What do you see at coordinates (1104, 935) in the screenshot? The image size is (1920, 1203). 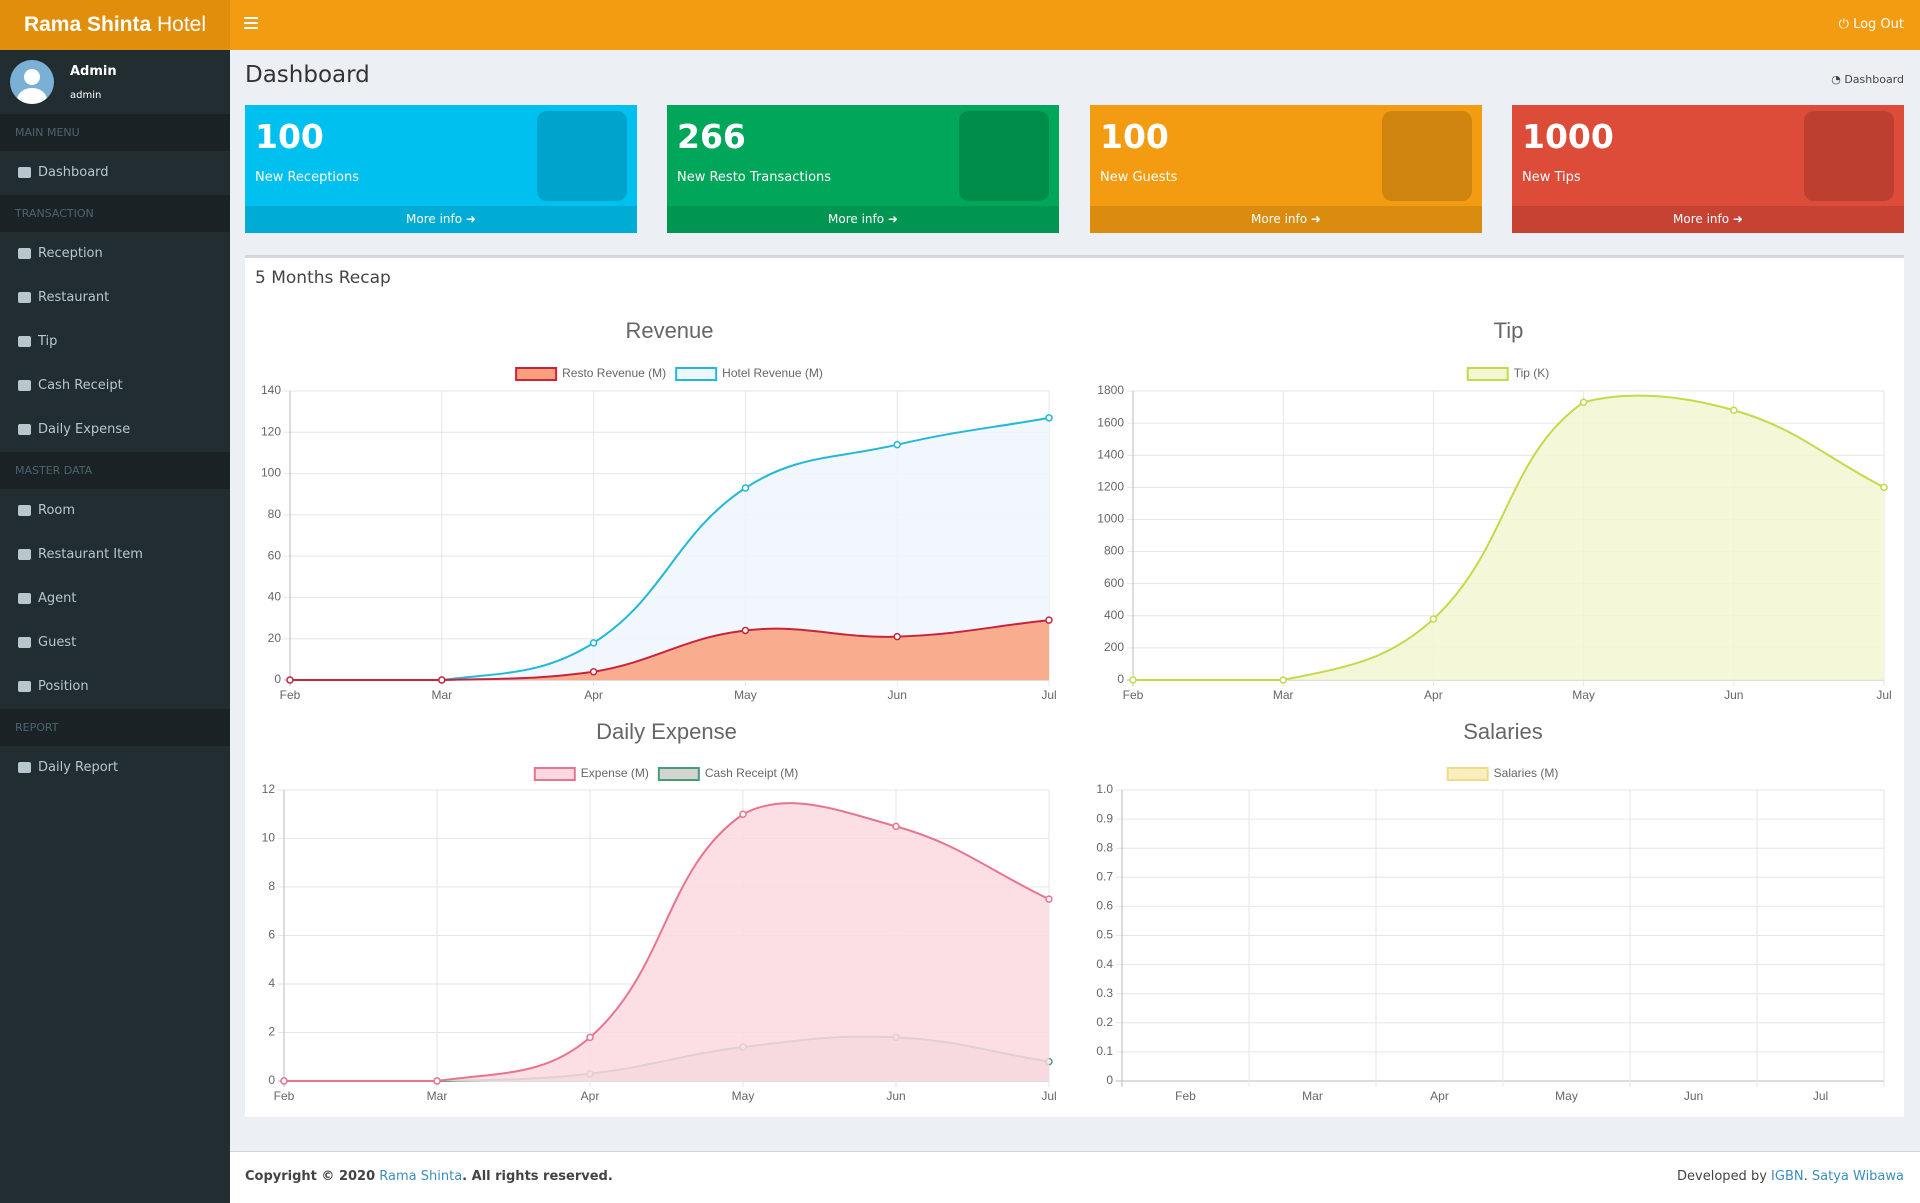 I see `y-tick-label: 0.5` at bounding box center [1104, 935].